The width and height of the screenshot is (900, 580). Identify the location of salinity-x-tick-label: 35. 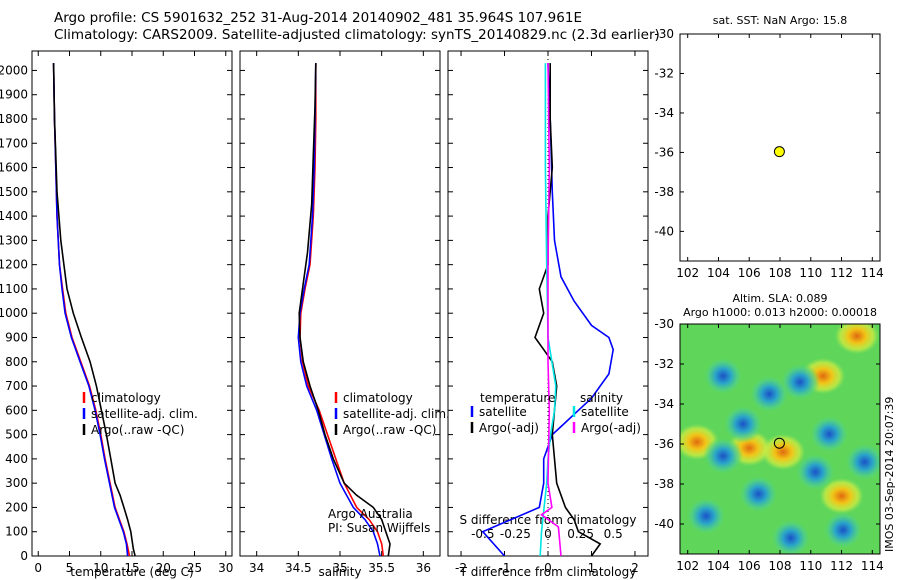
(339, 568).